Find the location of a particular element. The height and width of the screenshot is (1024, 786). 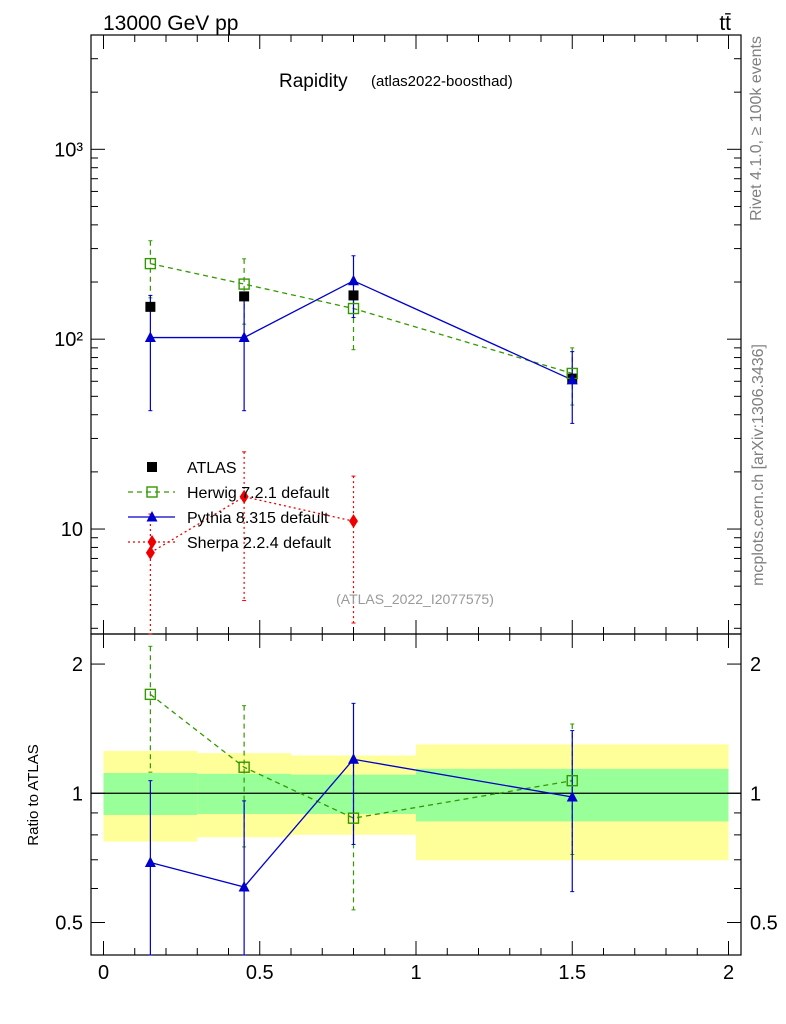

legend-label-herwig: Herwig 7.2.1 default is located at coordinates (258, 493).